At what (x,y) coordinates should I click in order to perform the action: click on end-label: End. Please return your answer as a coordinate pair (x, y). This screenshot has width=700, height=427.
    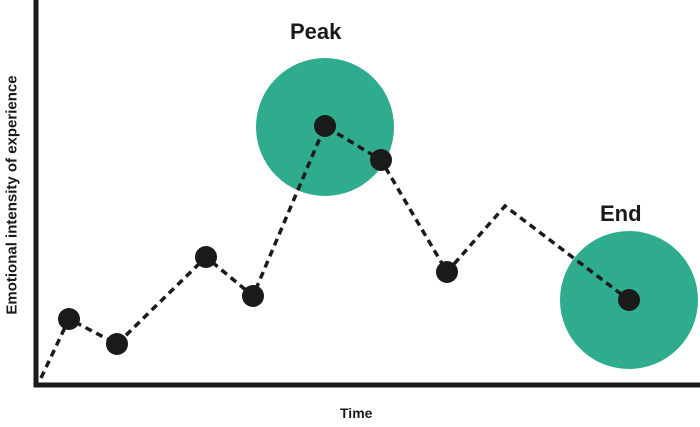
    Looking at the image, I should click on (621, 213).